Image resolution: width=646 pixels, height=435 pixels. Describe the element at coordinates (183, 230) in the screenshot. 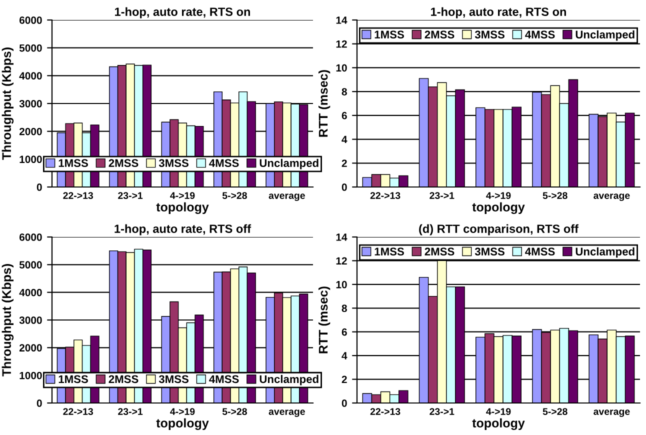

I see `chart-title: 1-hop, auto rate, RTS off` at that location.